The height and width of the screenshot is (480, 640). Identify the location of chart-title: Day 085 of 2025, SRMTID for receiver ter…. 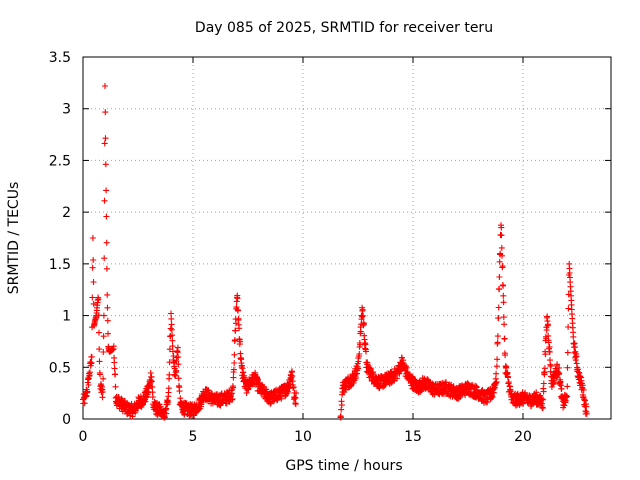
(344, 28).